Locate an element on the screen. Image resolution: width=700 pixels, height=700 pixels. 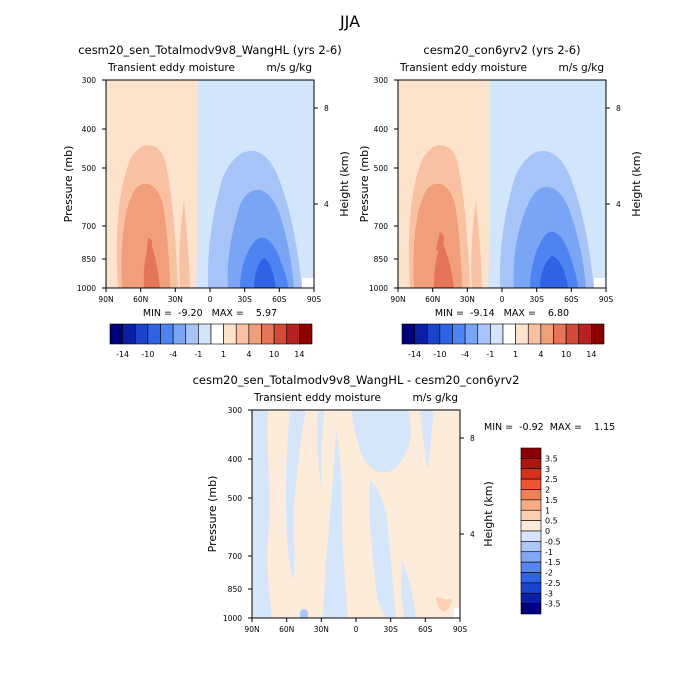
panel-title: cesm20_con6yrv2 (yrs 2-6) is located at coordinates (501, 50).